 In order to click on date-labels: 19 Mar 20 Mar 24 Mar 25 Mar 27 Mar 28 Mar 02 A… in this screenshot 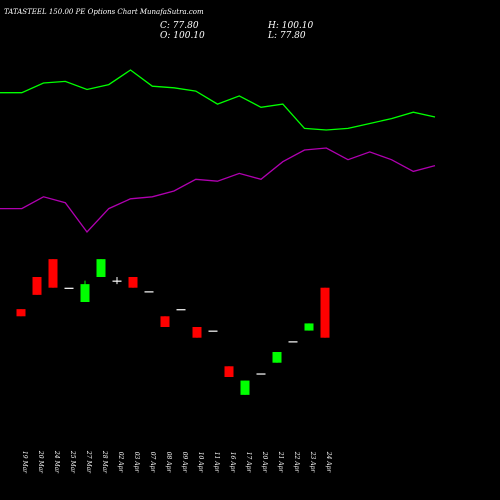, I will do `click(176, 462)`.